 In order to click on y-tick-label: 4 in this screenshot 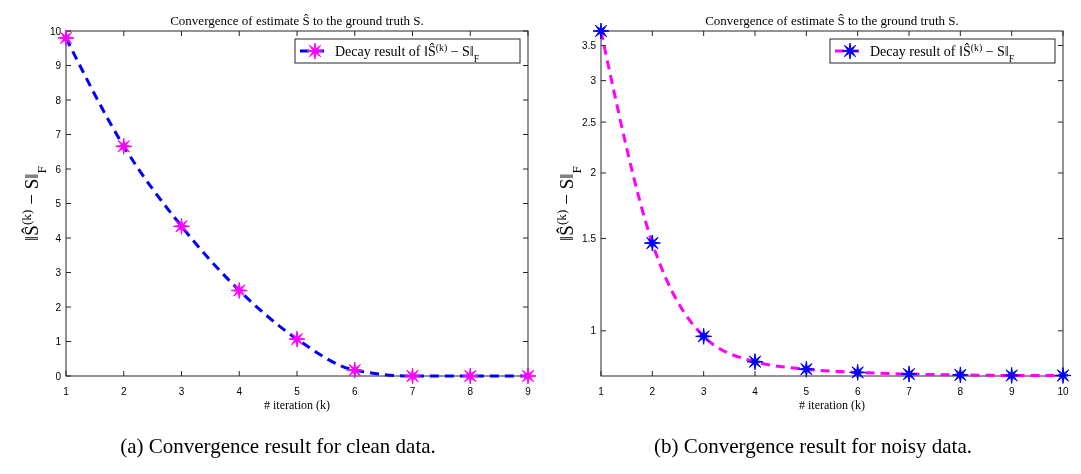, I will do `click(58, 238)`.